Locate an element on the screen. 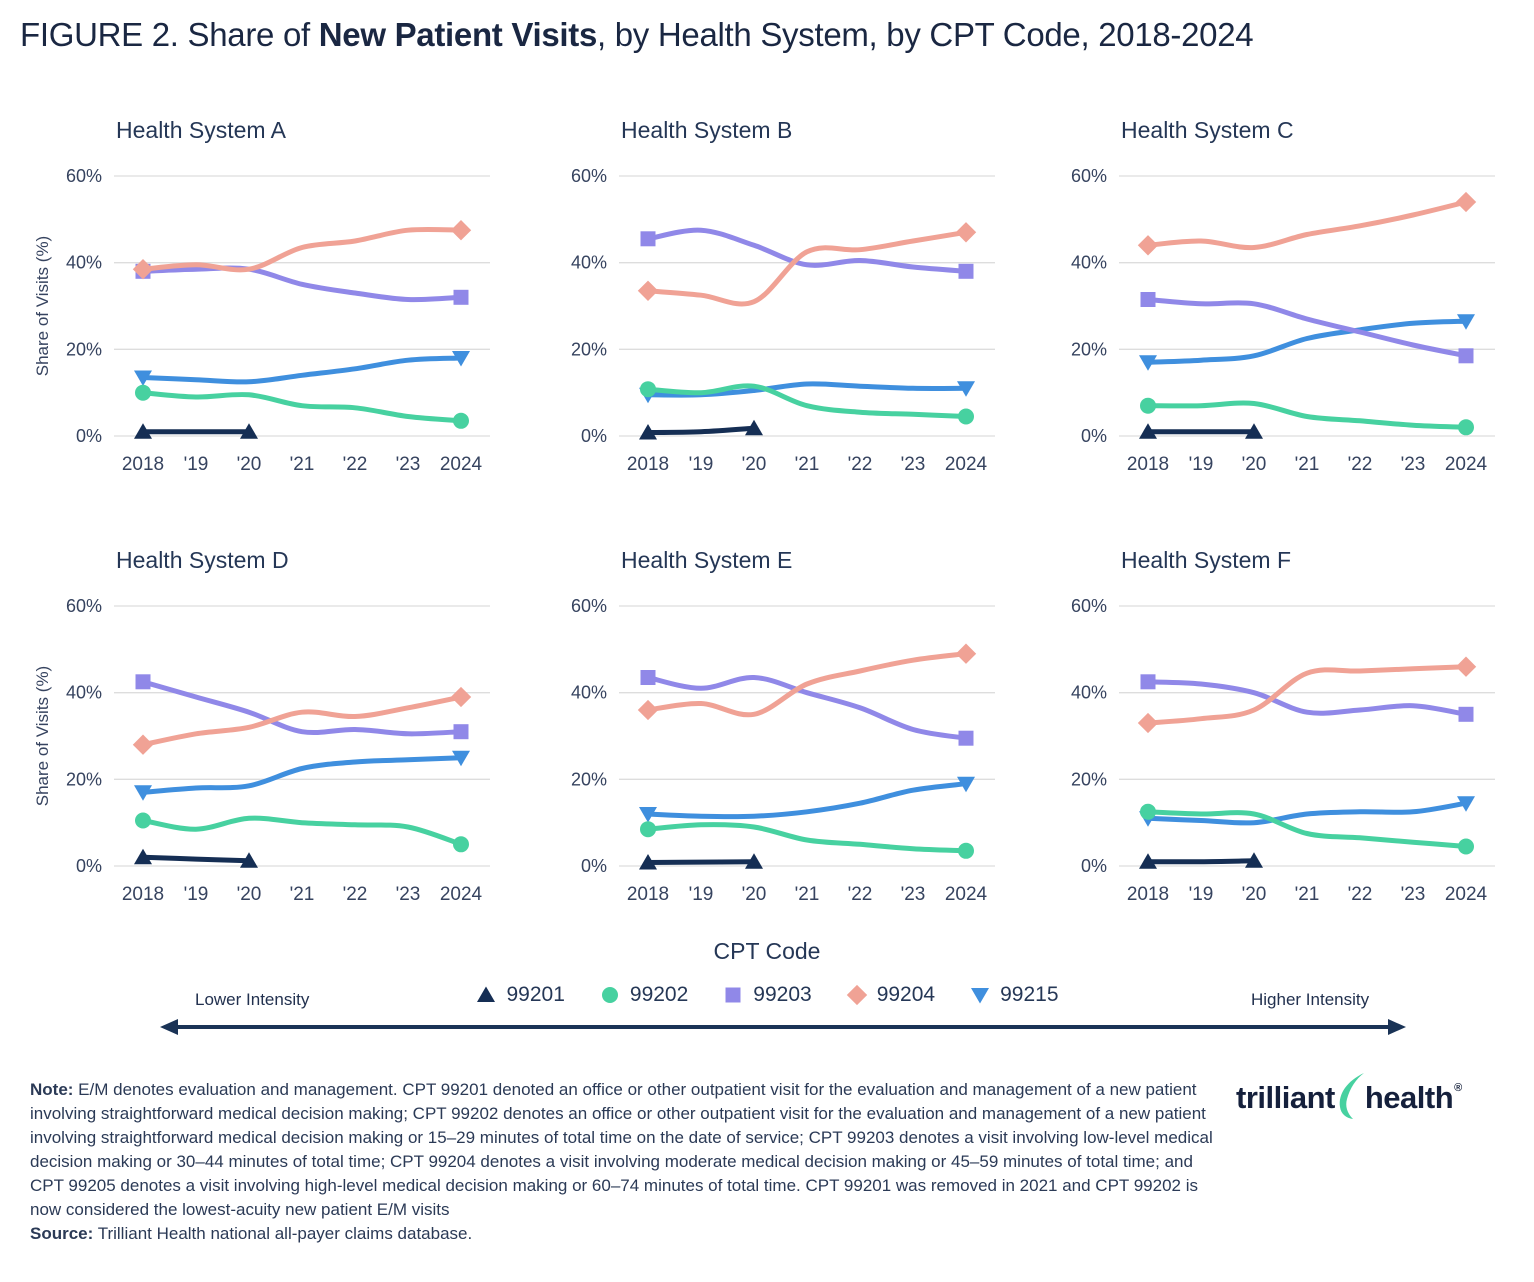 The width and height of the screenshot is (1534, 1282). logo-word-health: health is located at coordinates (1409, 1097).